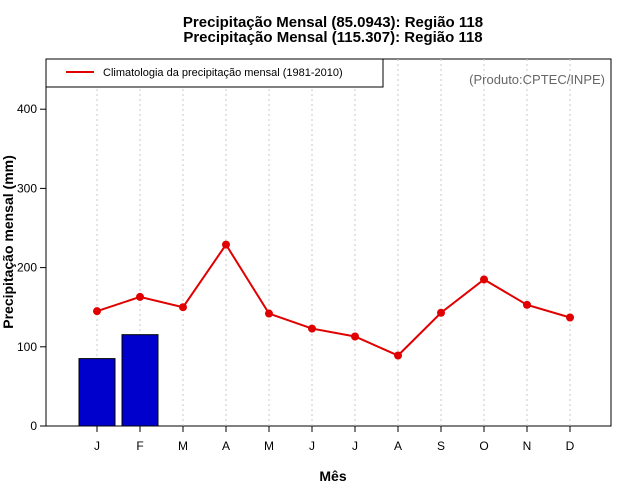 The height and width of the screenshot is (500, 640). I want to click on y-axis-title: Precipitação mensal (mm), so click(8, 242).